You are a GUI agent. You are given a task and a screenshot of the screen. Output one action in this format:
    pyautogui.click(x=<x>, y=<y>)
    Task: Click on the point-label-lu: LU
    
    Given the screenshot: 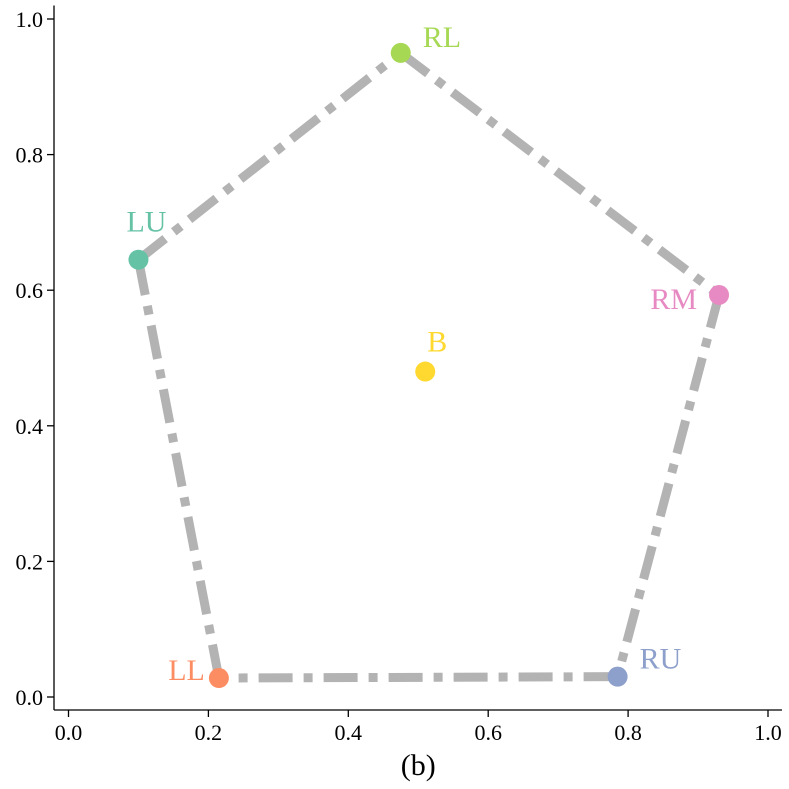 What is the action you would take?
    pyautogui.click(x=146, y=222)
    